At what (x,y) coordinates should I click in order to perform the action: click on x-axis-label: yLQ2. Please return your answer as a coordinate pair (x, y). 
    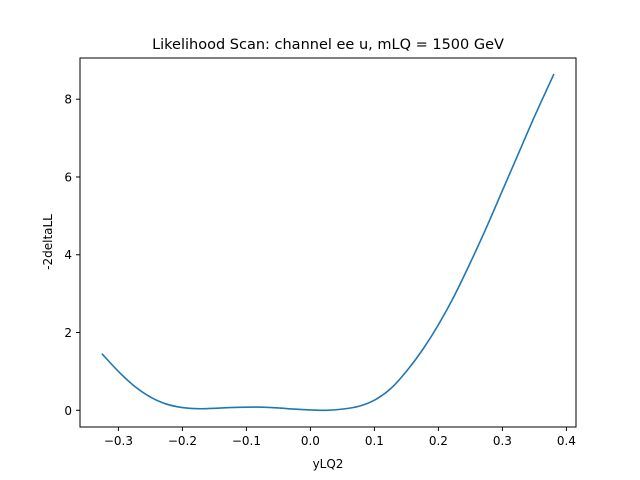
    Looking at the image, I should click on (328, 464).